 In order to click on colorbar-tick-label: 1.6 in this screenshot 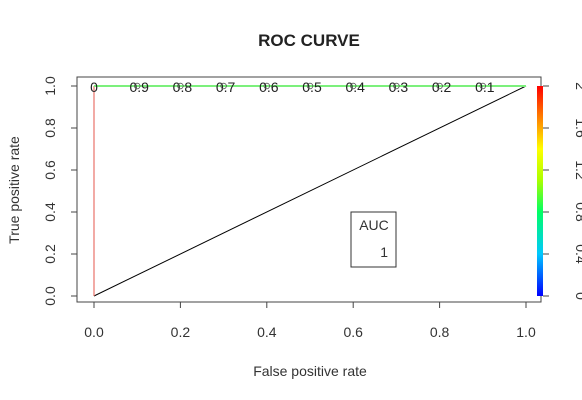, I will do `click(577, 128)`.